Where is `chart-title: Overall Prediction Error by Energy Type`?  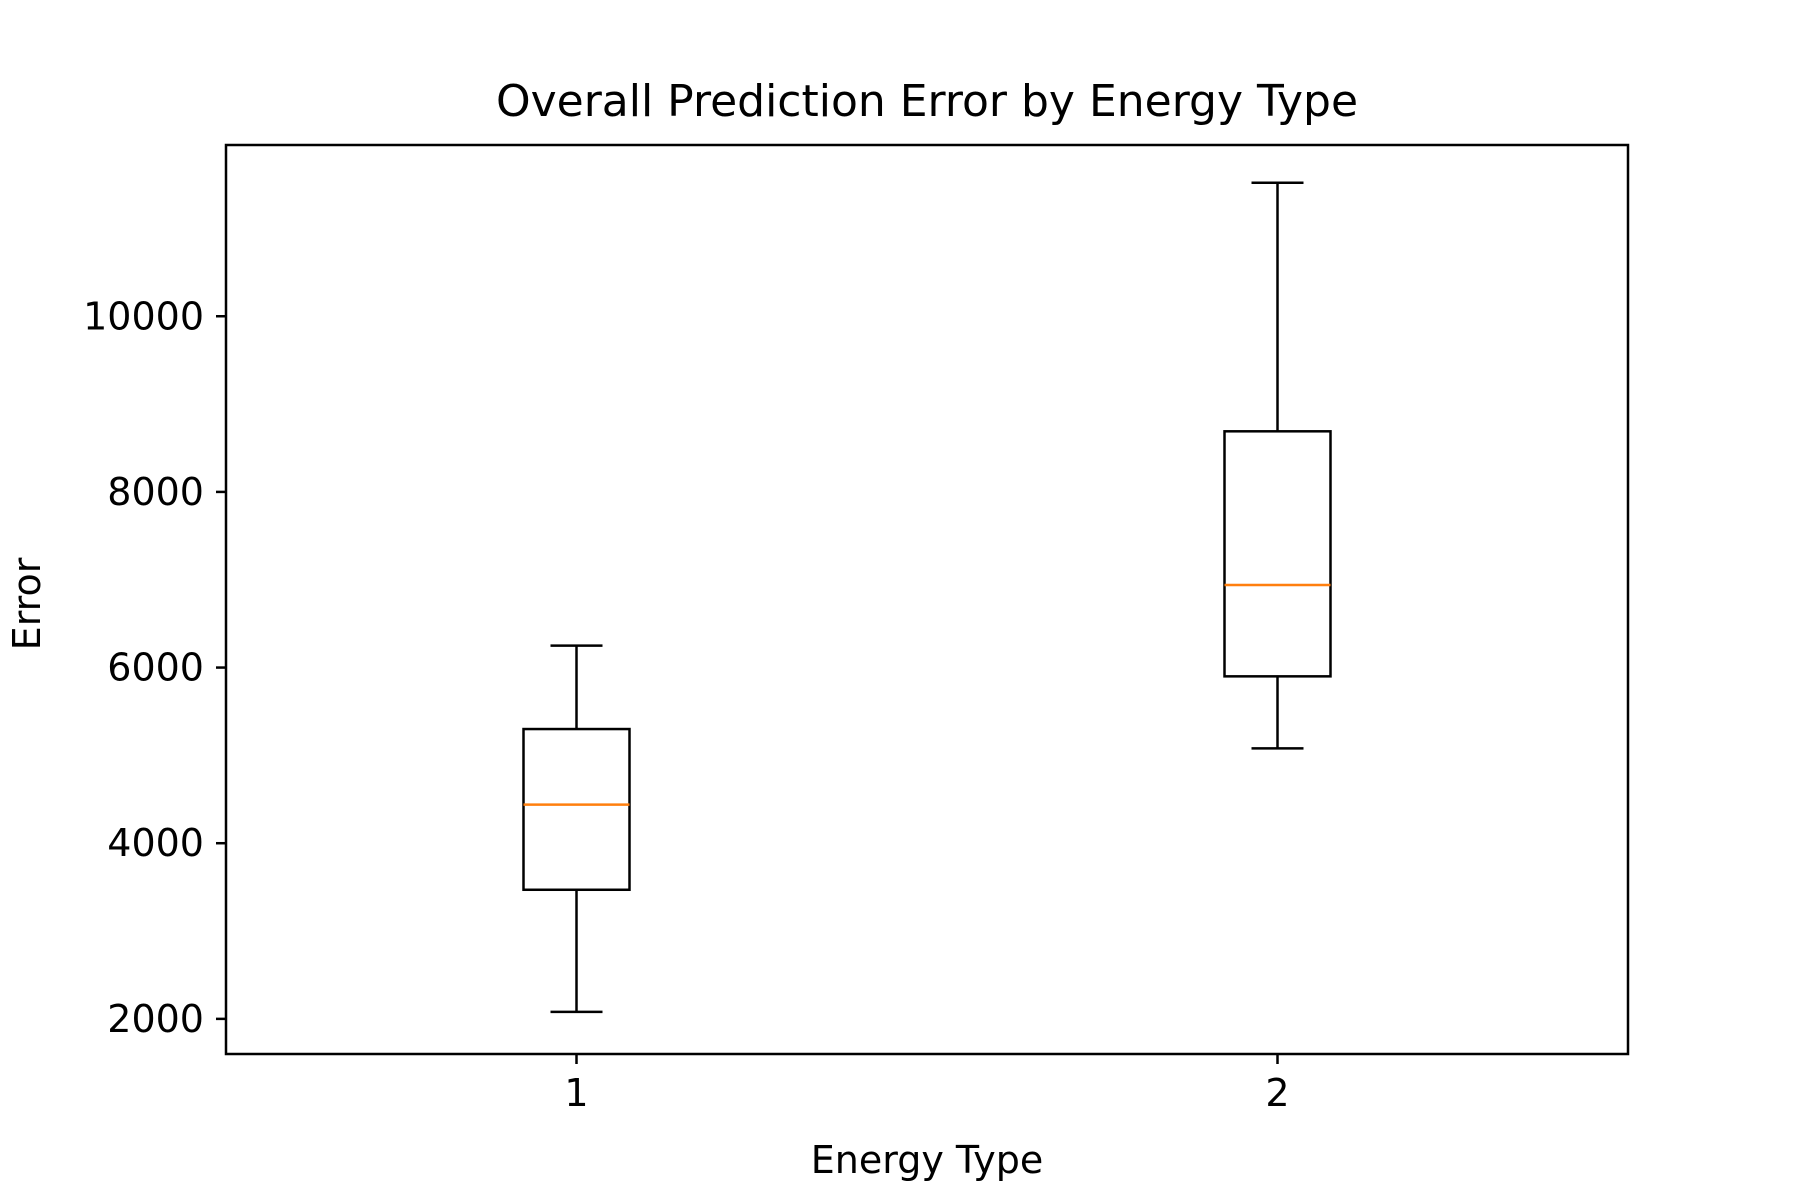
chart-title: Overall Prediction Error by Energy Type is located at coordinates (927, 101).